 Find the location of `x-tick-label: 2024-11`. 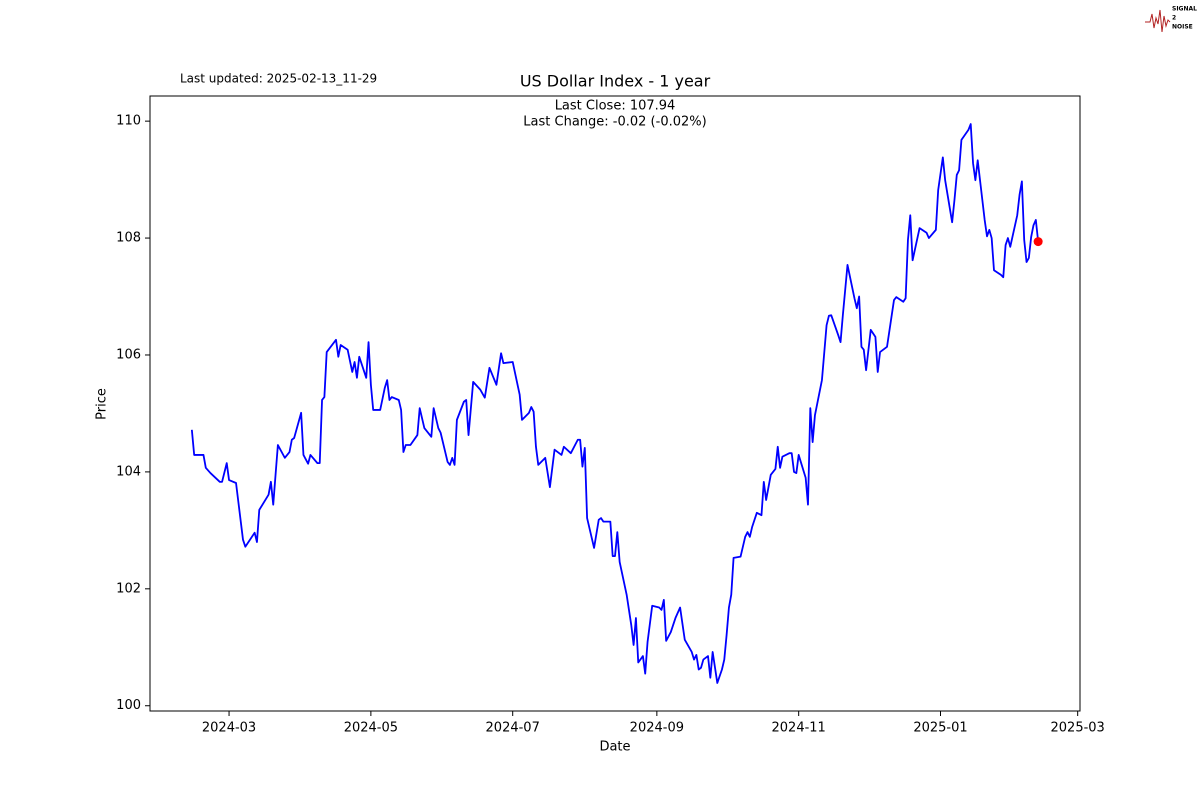

x-tick-label: 2024-11 is located at coordinates (799, 728).